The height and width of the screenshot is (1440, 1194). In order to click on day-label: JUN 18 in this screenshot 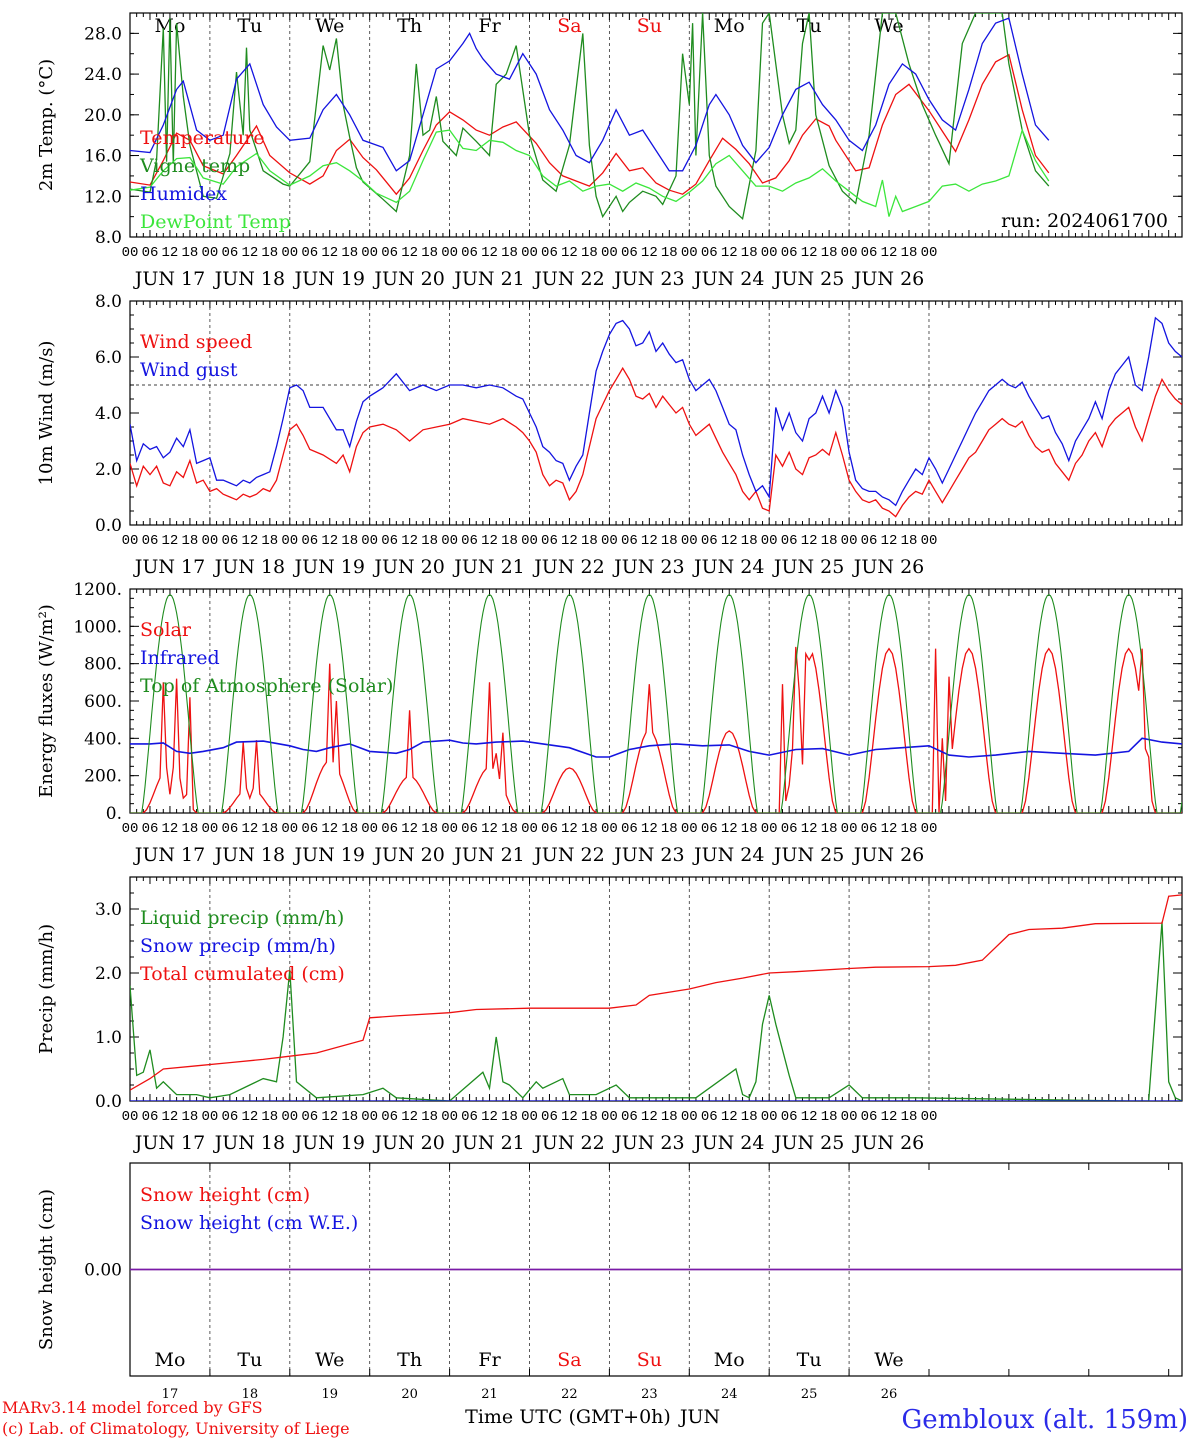, I will do `click(249, 855)`.